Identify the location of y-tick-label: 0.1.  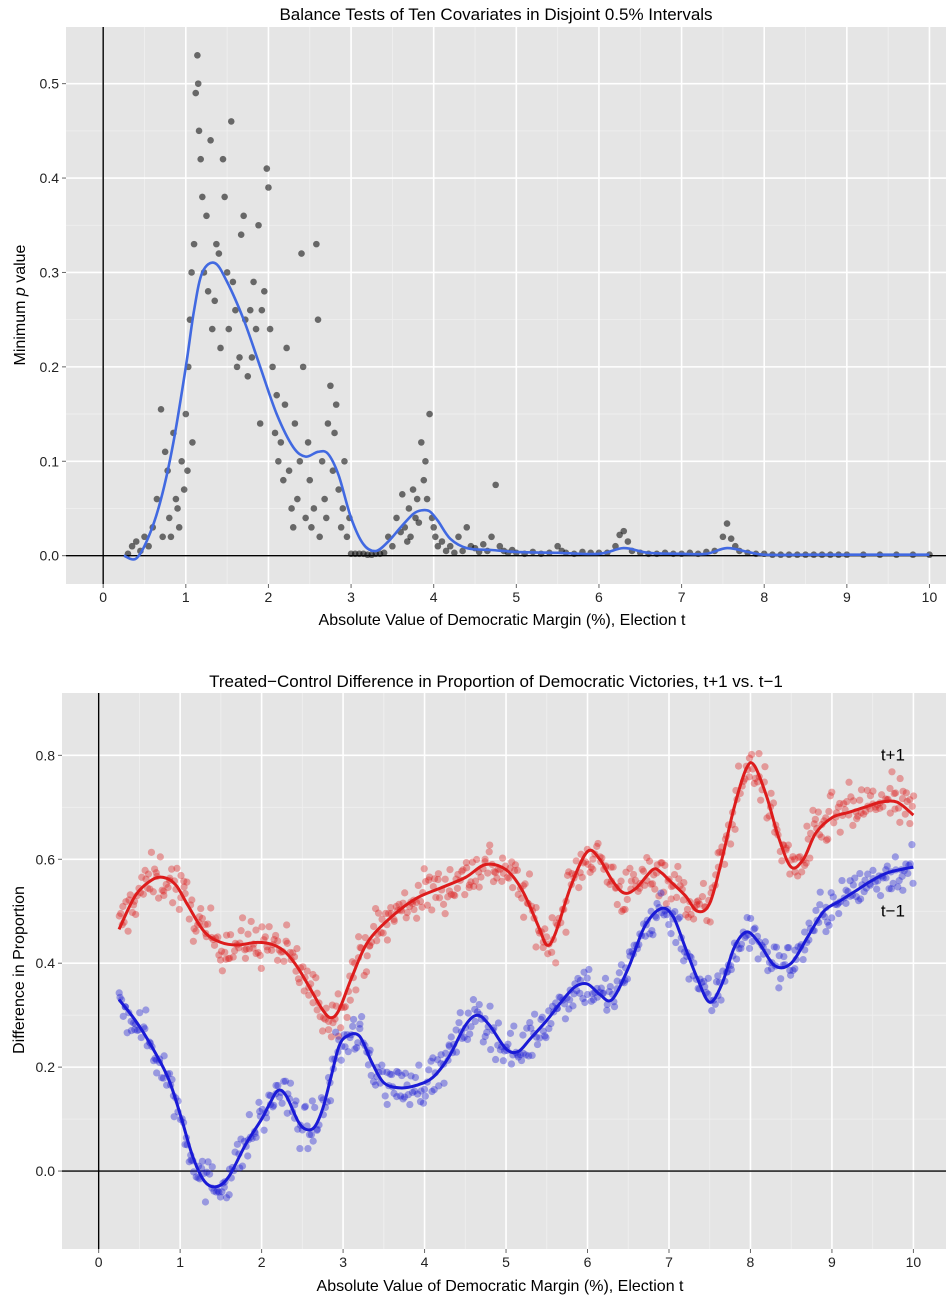
(50, 461).